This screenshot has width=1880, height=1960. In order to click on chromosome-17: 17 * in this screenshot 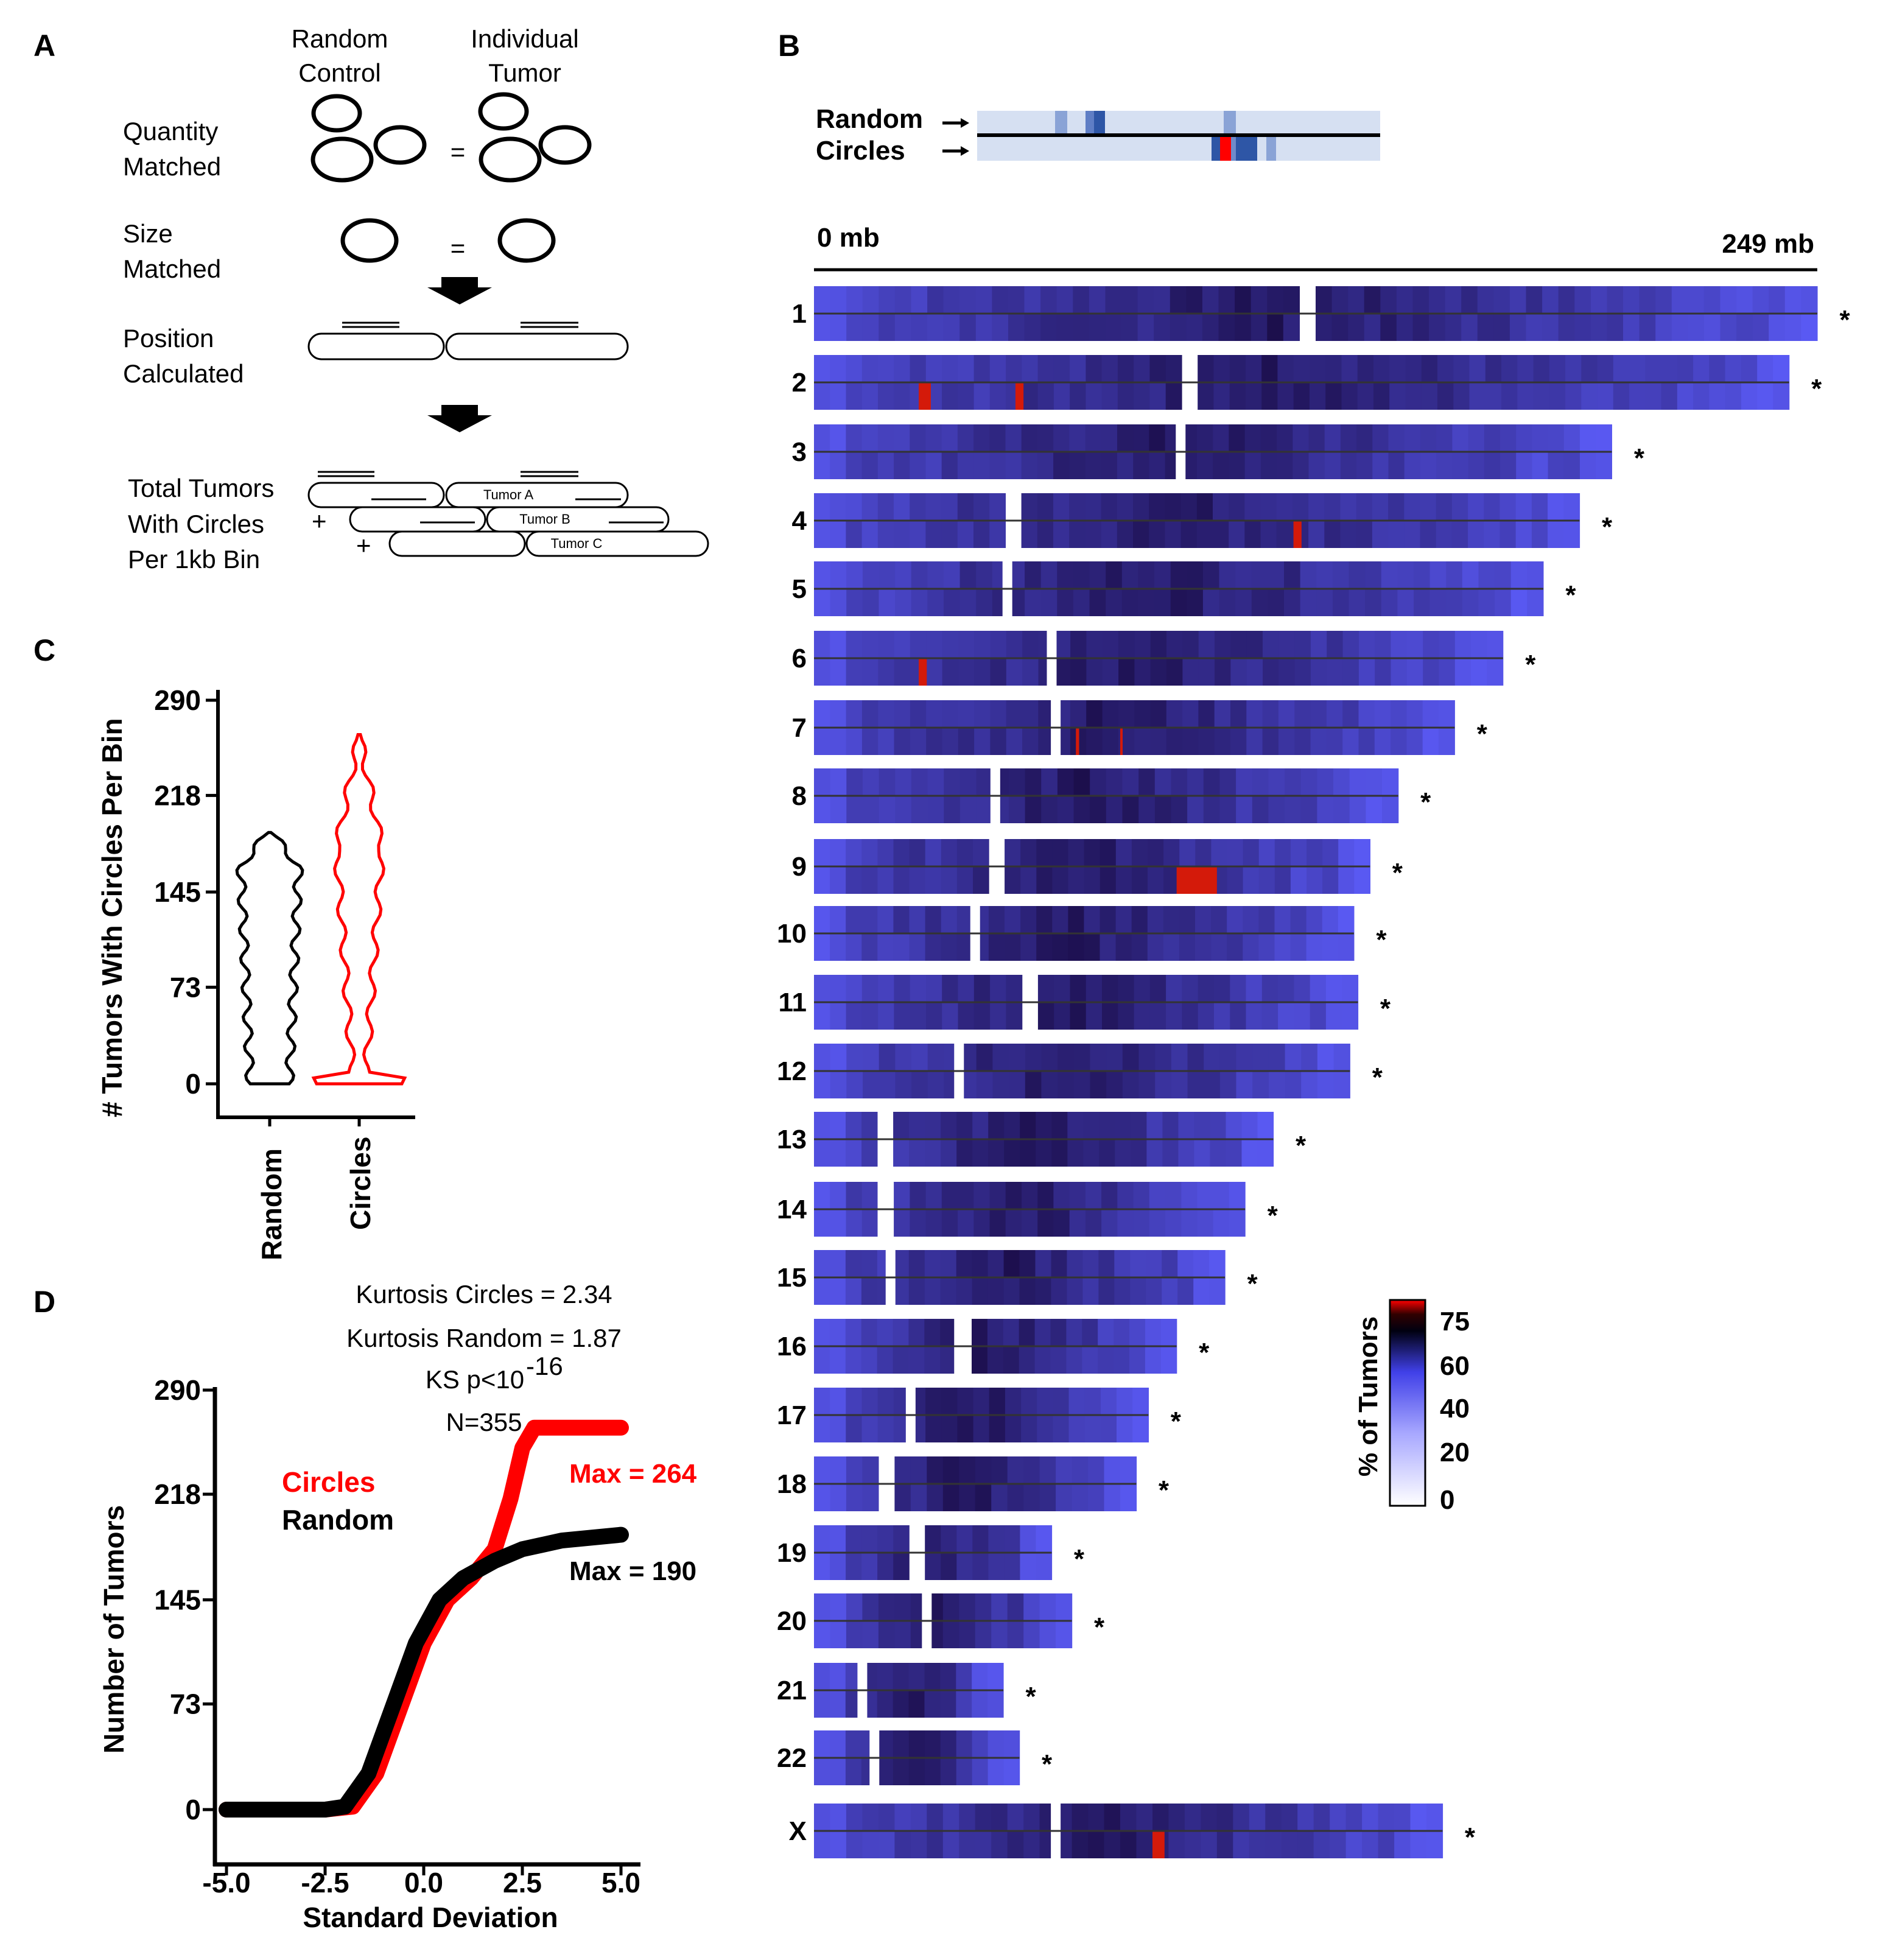, I will do `click(980, 1415)`.